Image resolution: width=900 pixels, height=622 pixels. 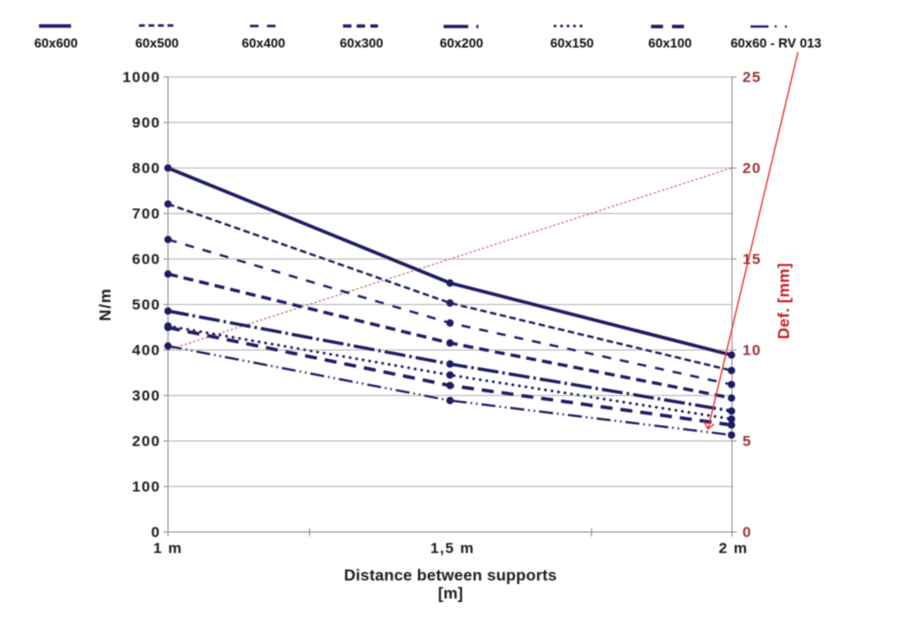 What do you see at coordinates (752, 259) in the screenshot?
I see `svg-text: 15` at bounding box center [752, 259].